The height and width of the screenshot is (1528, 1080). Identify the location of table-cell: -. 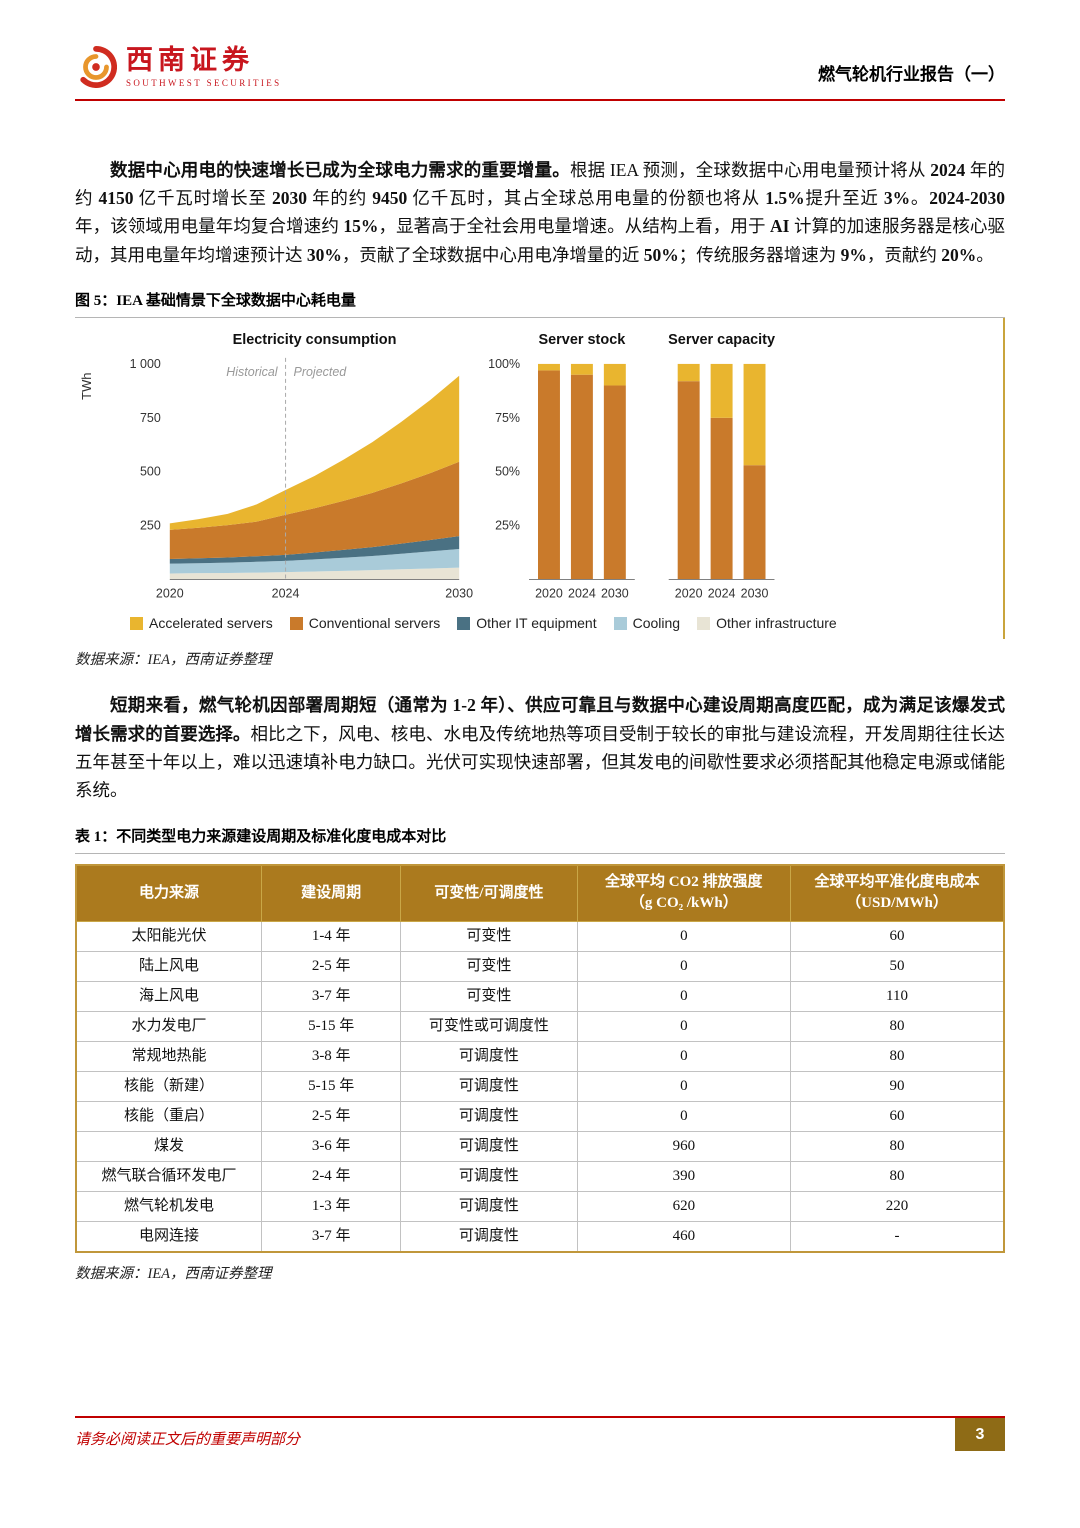
(897, 1237).